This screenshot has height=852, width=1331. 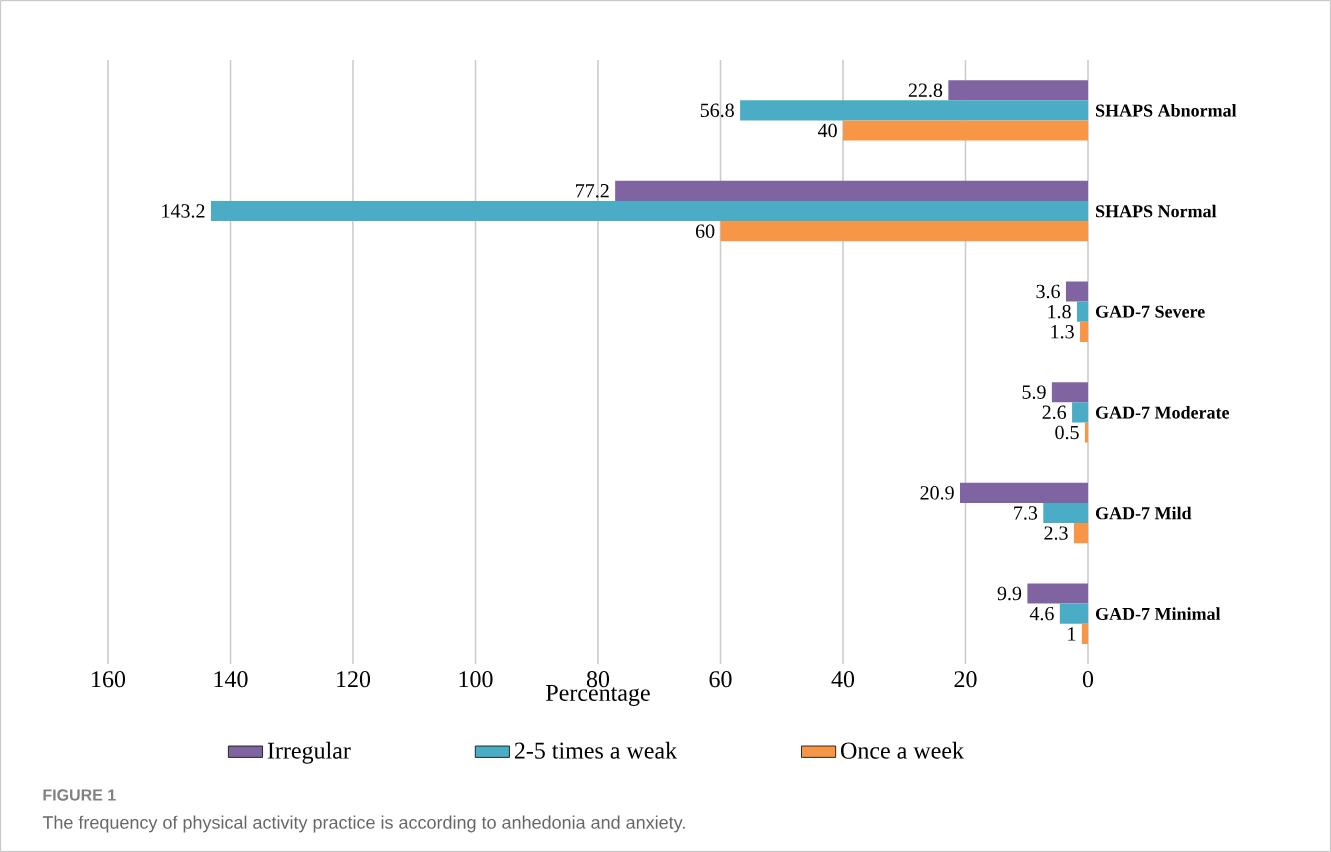 What do you see at coordinates (1054, 412) in the screenshot?
I see `data-label: 2.6` at bounding box center [1054, 412].